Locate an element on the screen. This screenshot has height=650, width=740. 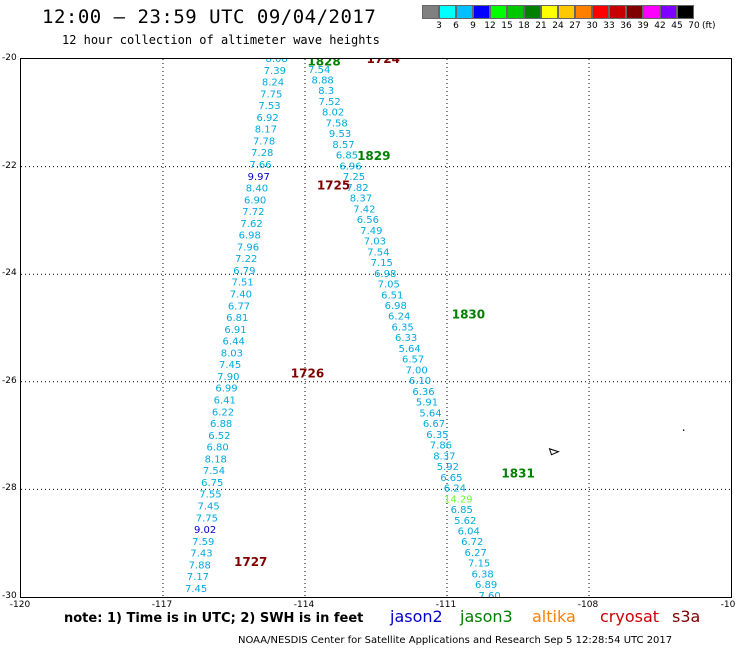
scale-label: 39 is located at coordinates (643, 26).